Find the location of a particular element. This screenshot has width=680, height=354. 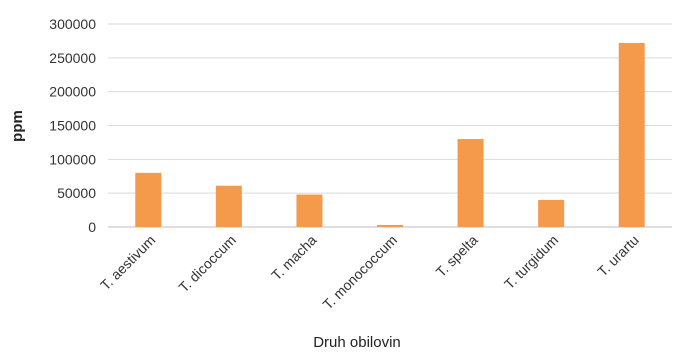

y-axis-title: ppm is located at coordinates (17, 126).